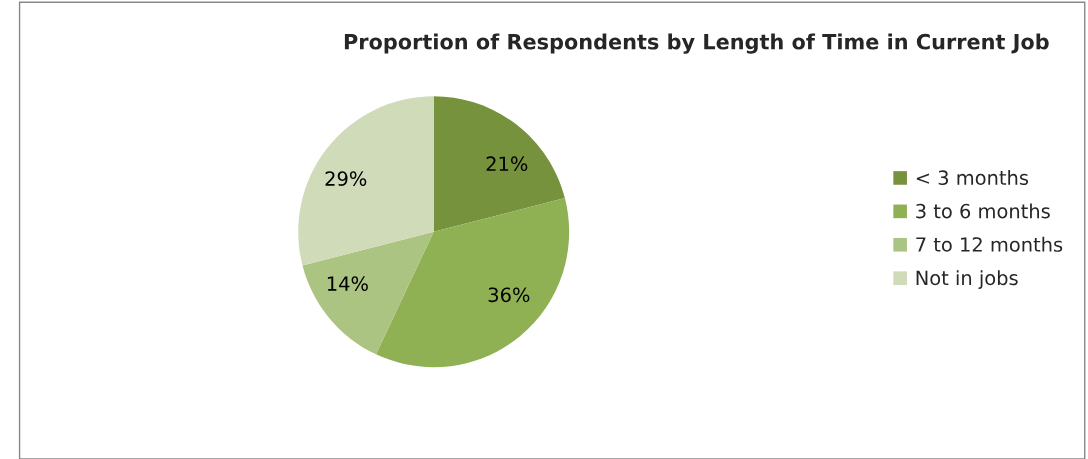  What do you see at coordinates (507, 164) in the screenshot?
I see `data-label: 21%` at bounding box center [507, 164].